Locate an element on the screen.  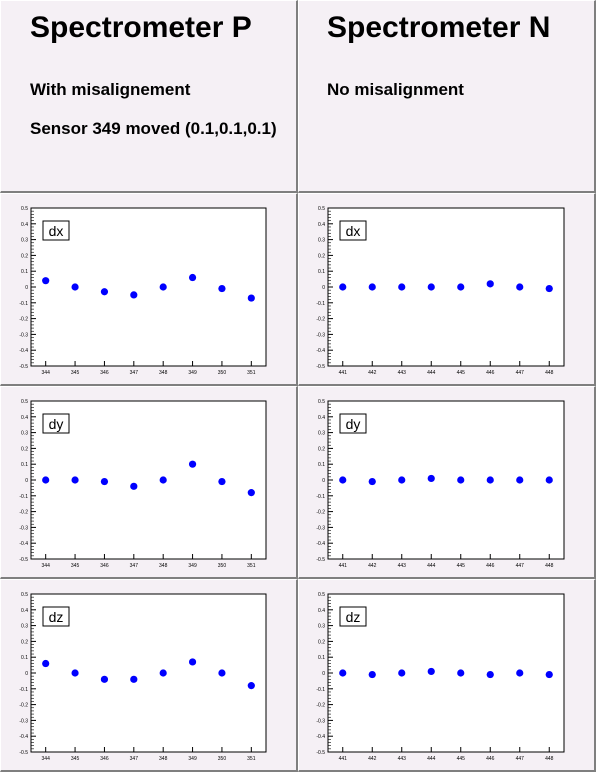
x-tick-label: 444 is located at coordinates (431, 566).